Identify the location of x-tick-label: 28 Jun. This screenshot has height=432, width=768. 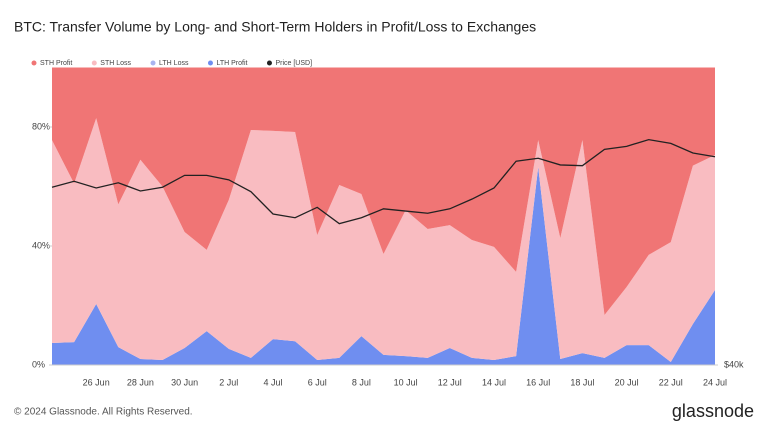
(140, 382).